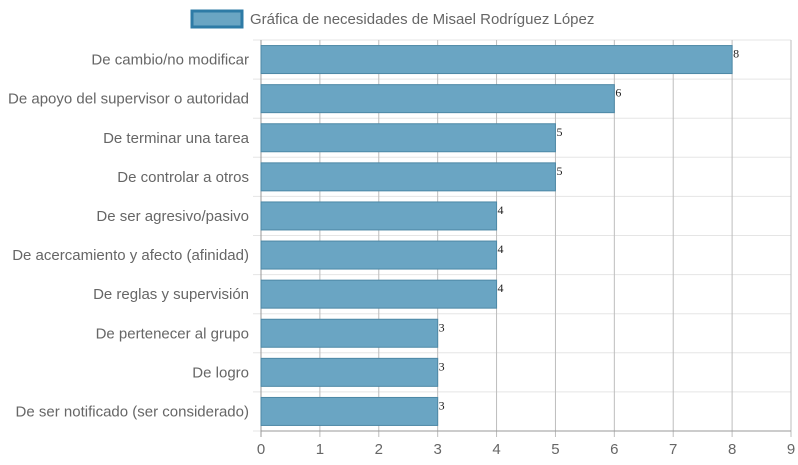 The width and height of the screenshot is (798, 465). I want to click on category-label: De cambio/no modificar, so click(170, 60).